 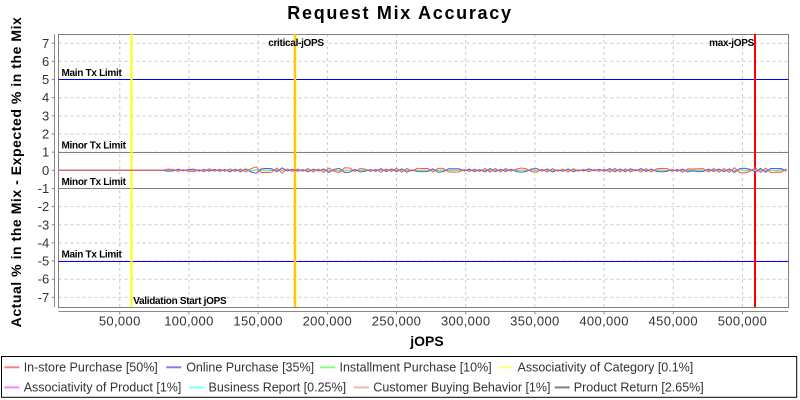 What do you see at coordinates (250, 368) in the screenshot?
I see `svg-text: Online Purchase [35%]` at bounding box center [250, 368].